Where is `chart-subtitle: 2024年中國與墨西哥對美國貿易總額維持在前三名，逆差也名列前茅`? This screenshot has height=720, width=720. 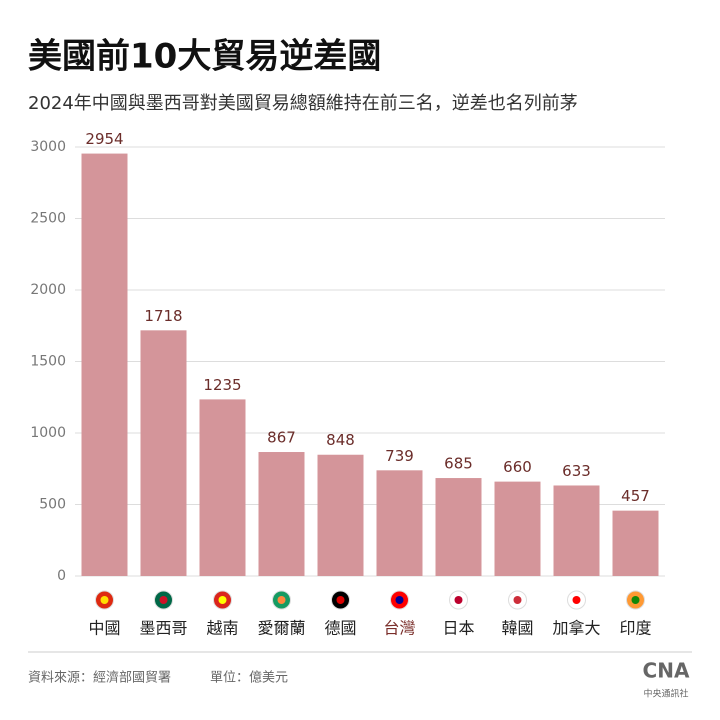 chart-subtitle: 2024年中國與墨西哥對美國貿易總額維持在前三名，逆差也名列前茅 is located at coordinates (303, 103).